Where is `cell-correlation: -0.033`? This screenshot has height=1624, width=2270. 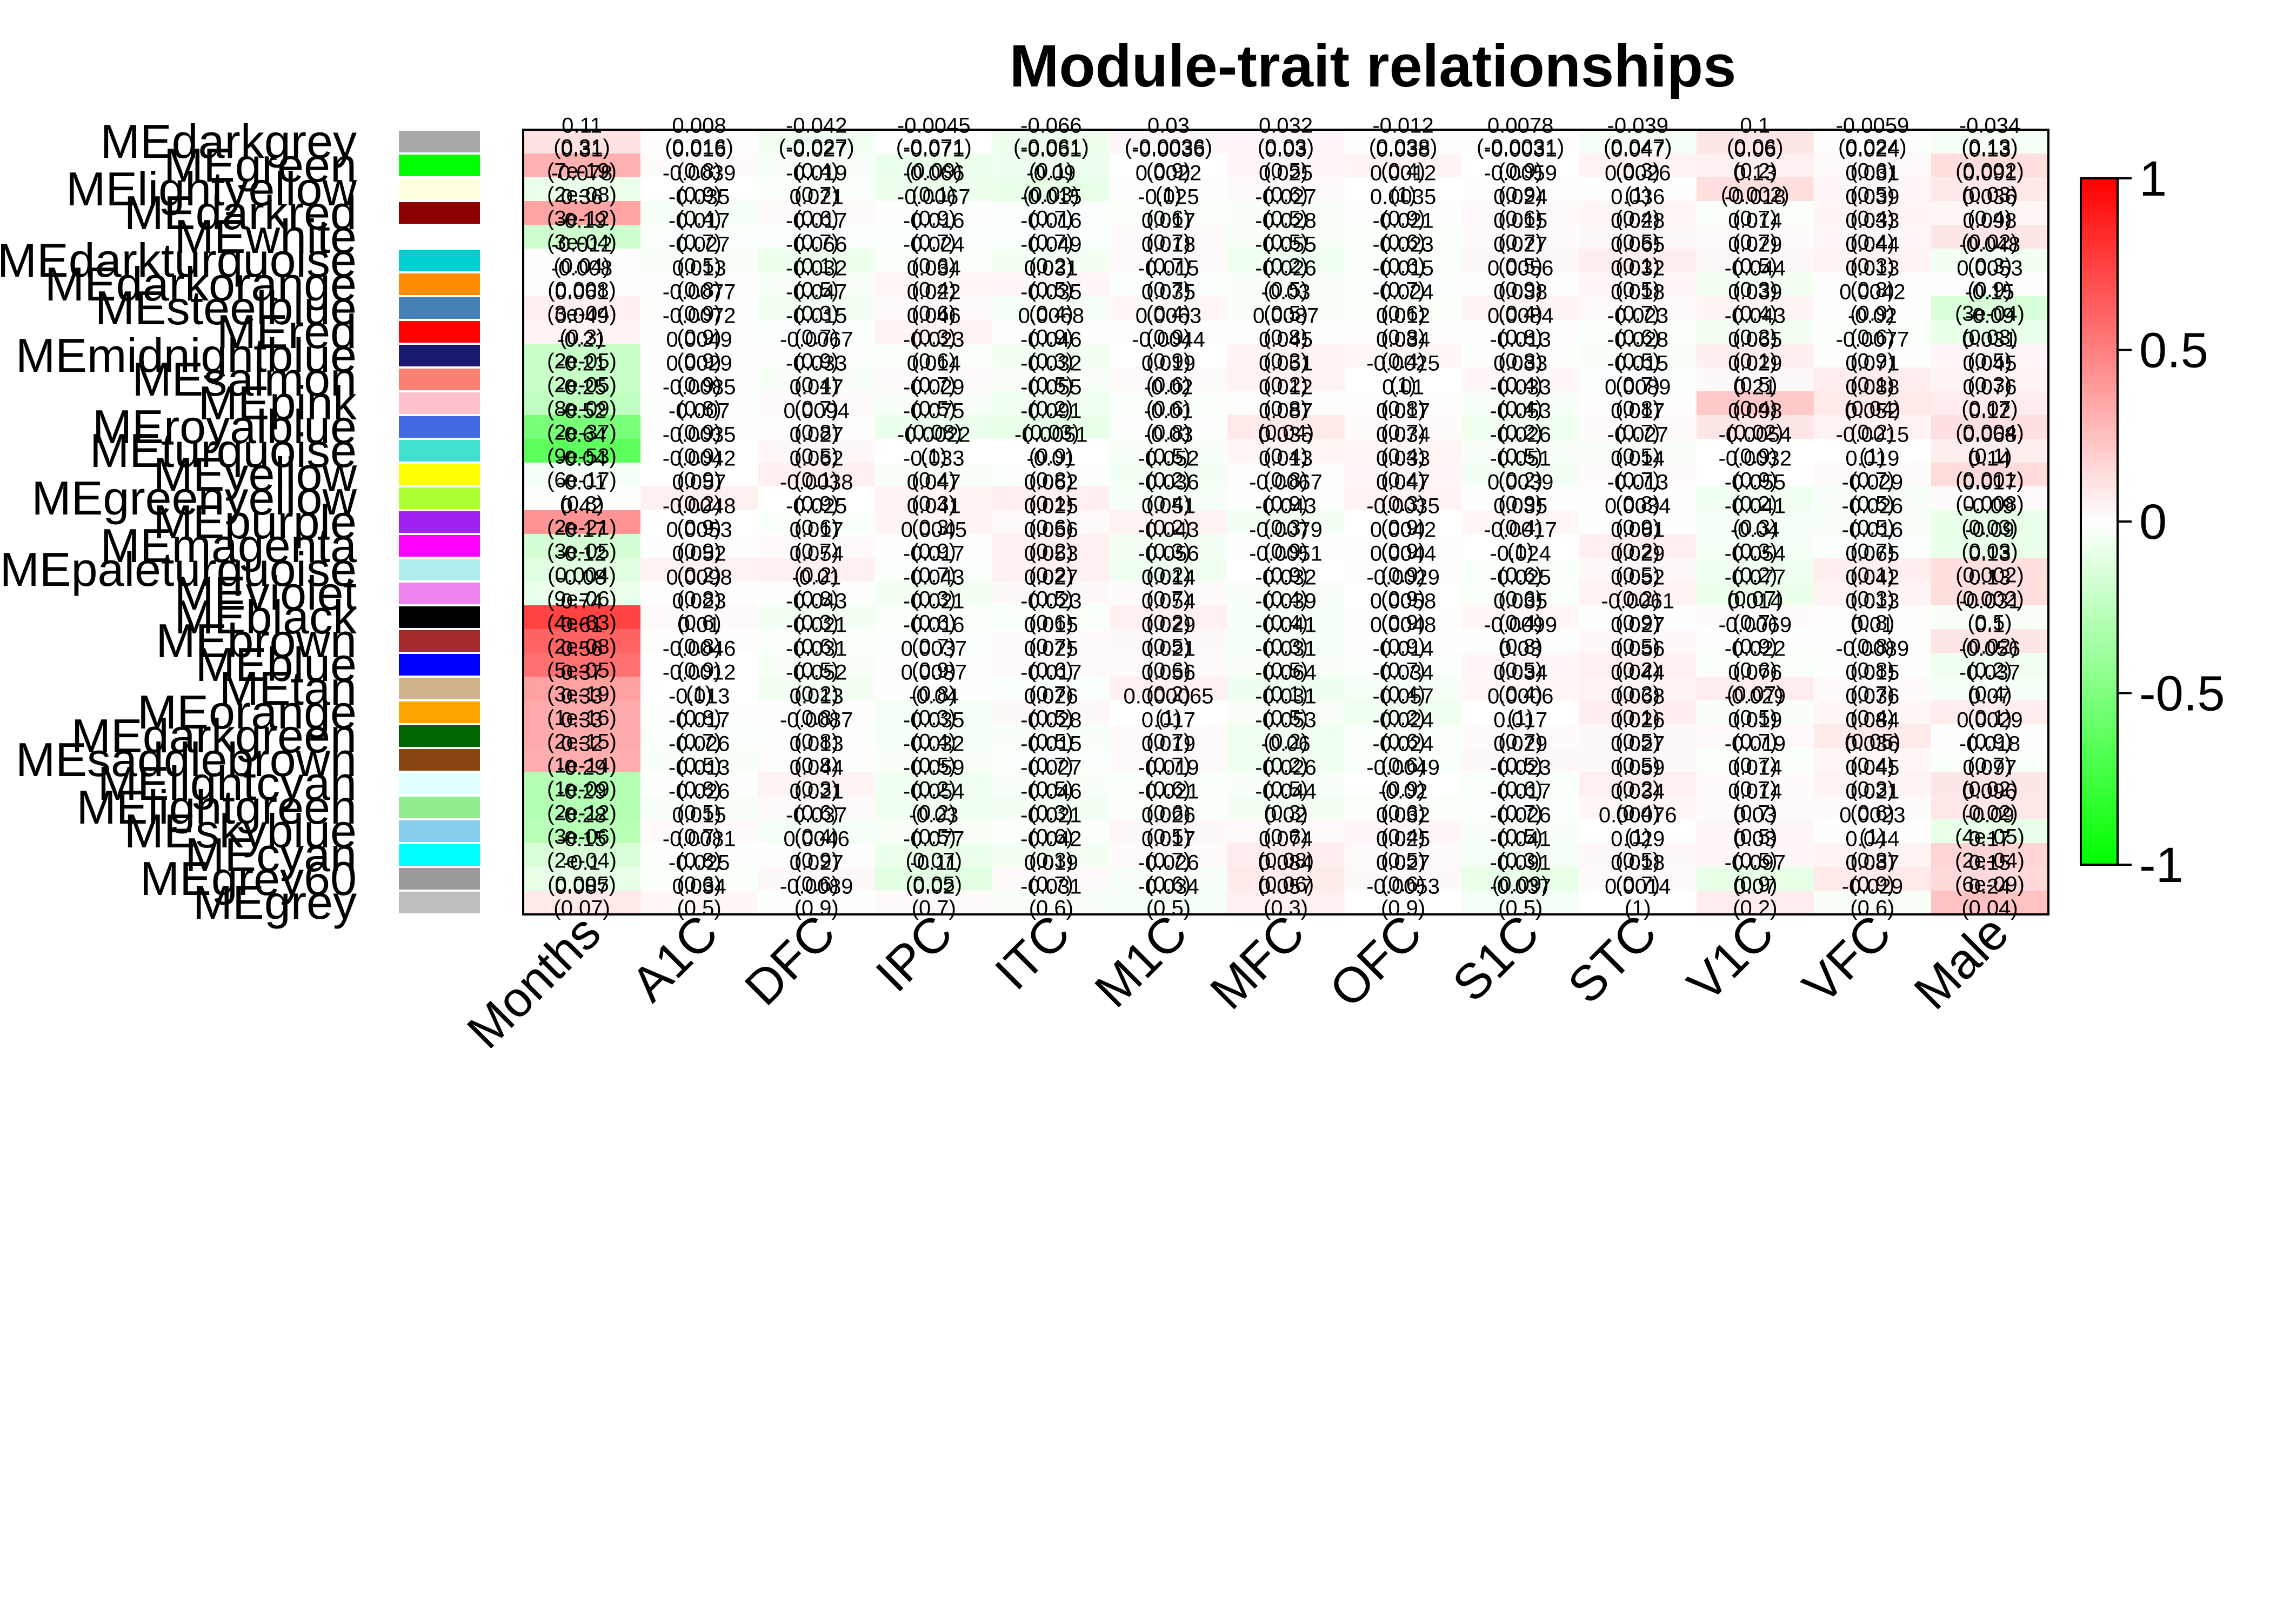
cell-correlation: -0.033 is located at coordinates (933, 458).